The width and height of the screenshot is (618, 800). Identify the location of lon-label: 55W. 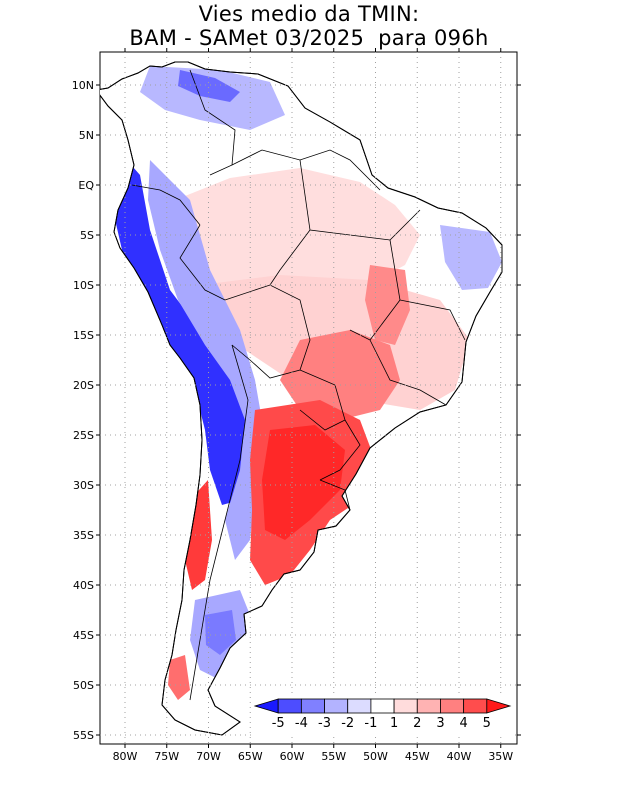
(333, 756).